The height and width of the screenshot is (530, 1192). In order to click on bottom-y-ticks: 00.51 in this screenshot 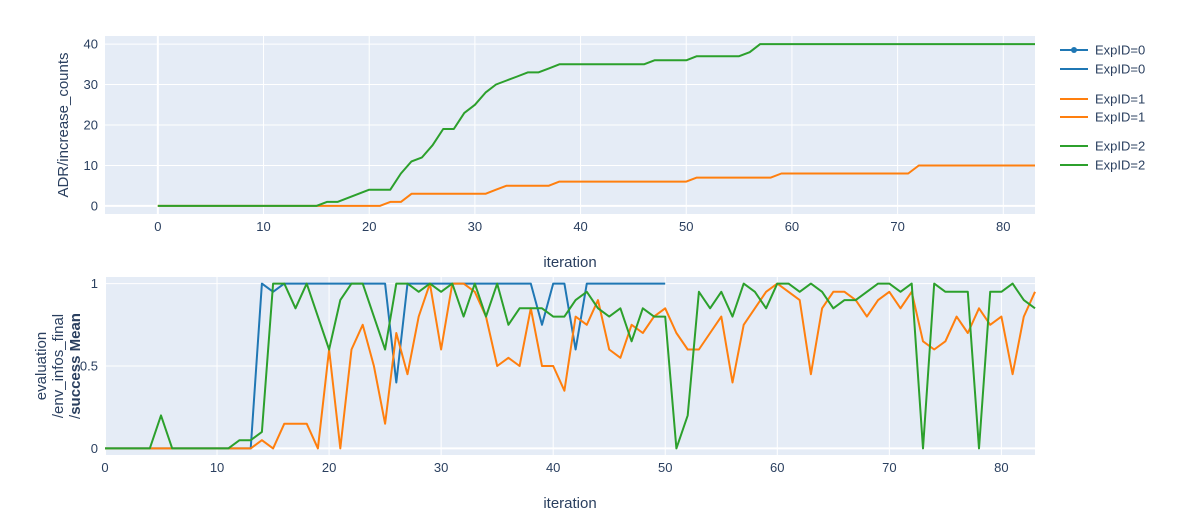, I will do `click(89, 366)`.